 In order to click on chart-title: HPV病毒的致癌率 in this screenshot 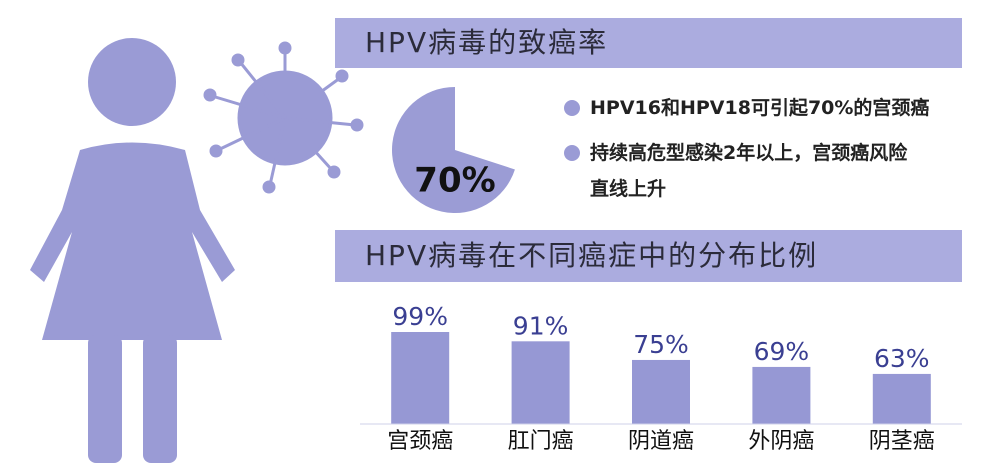, I will do `click(486, 42)`.